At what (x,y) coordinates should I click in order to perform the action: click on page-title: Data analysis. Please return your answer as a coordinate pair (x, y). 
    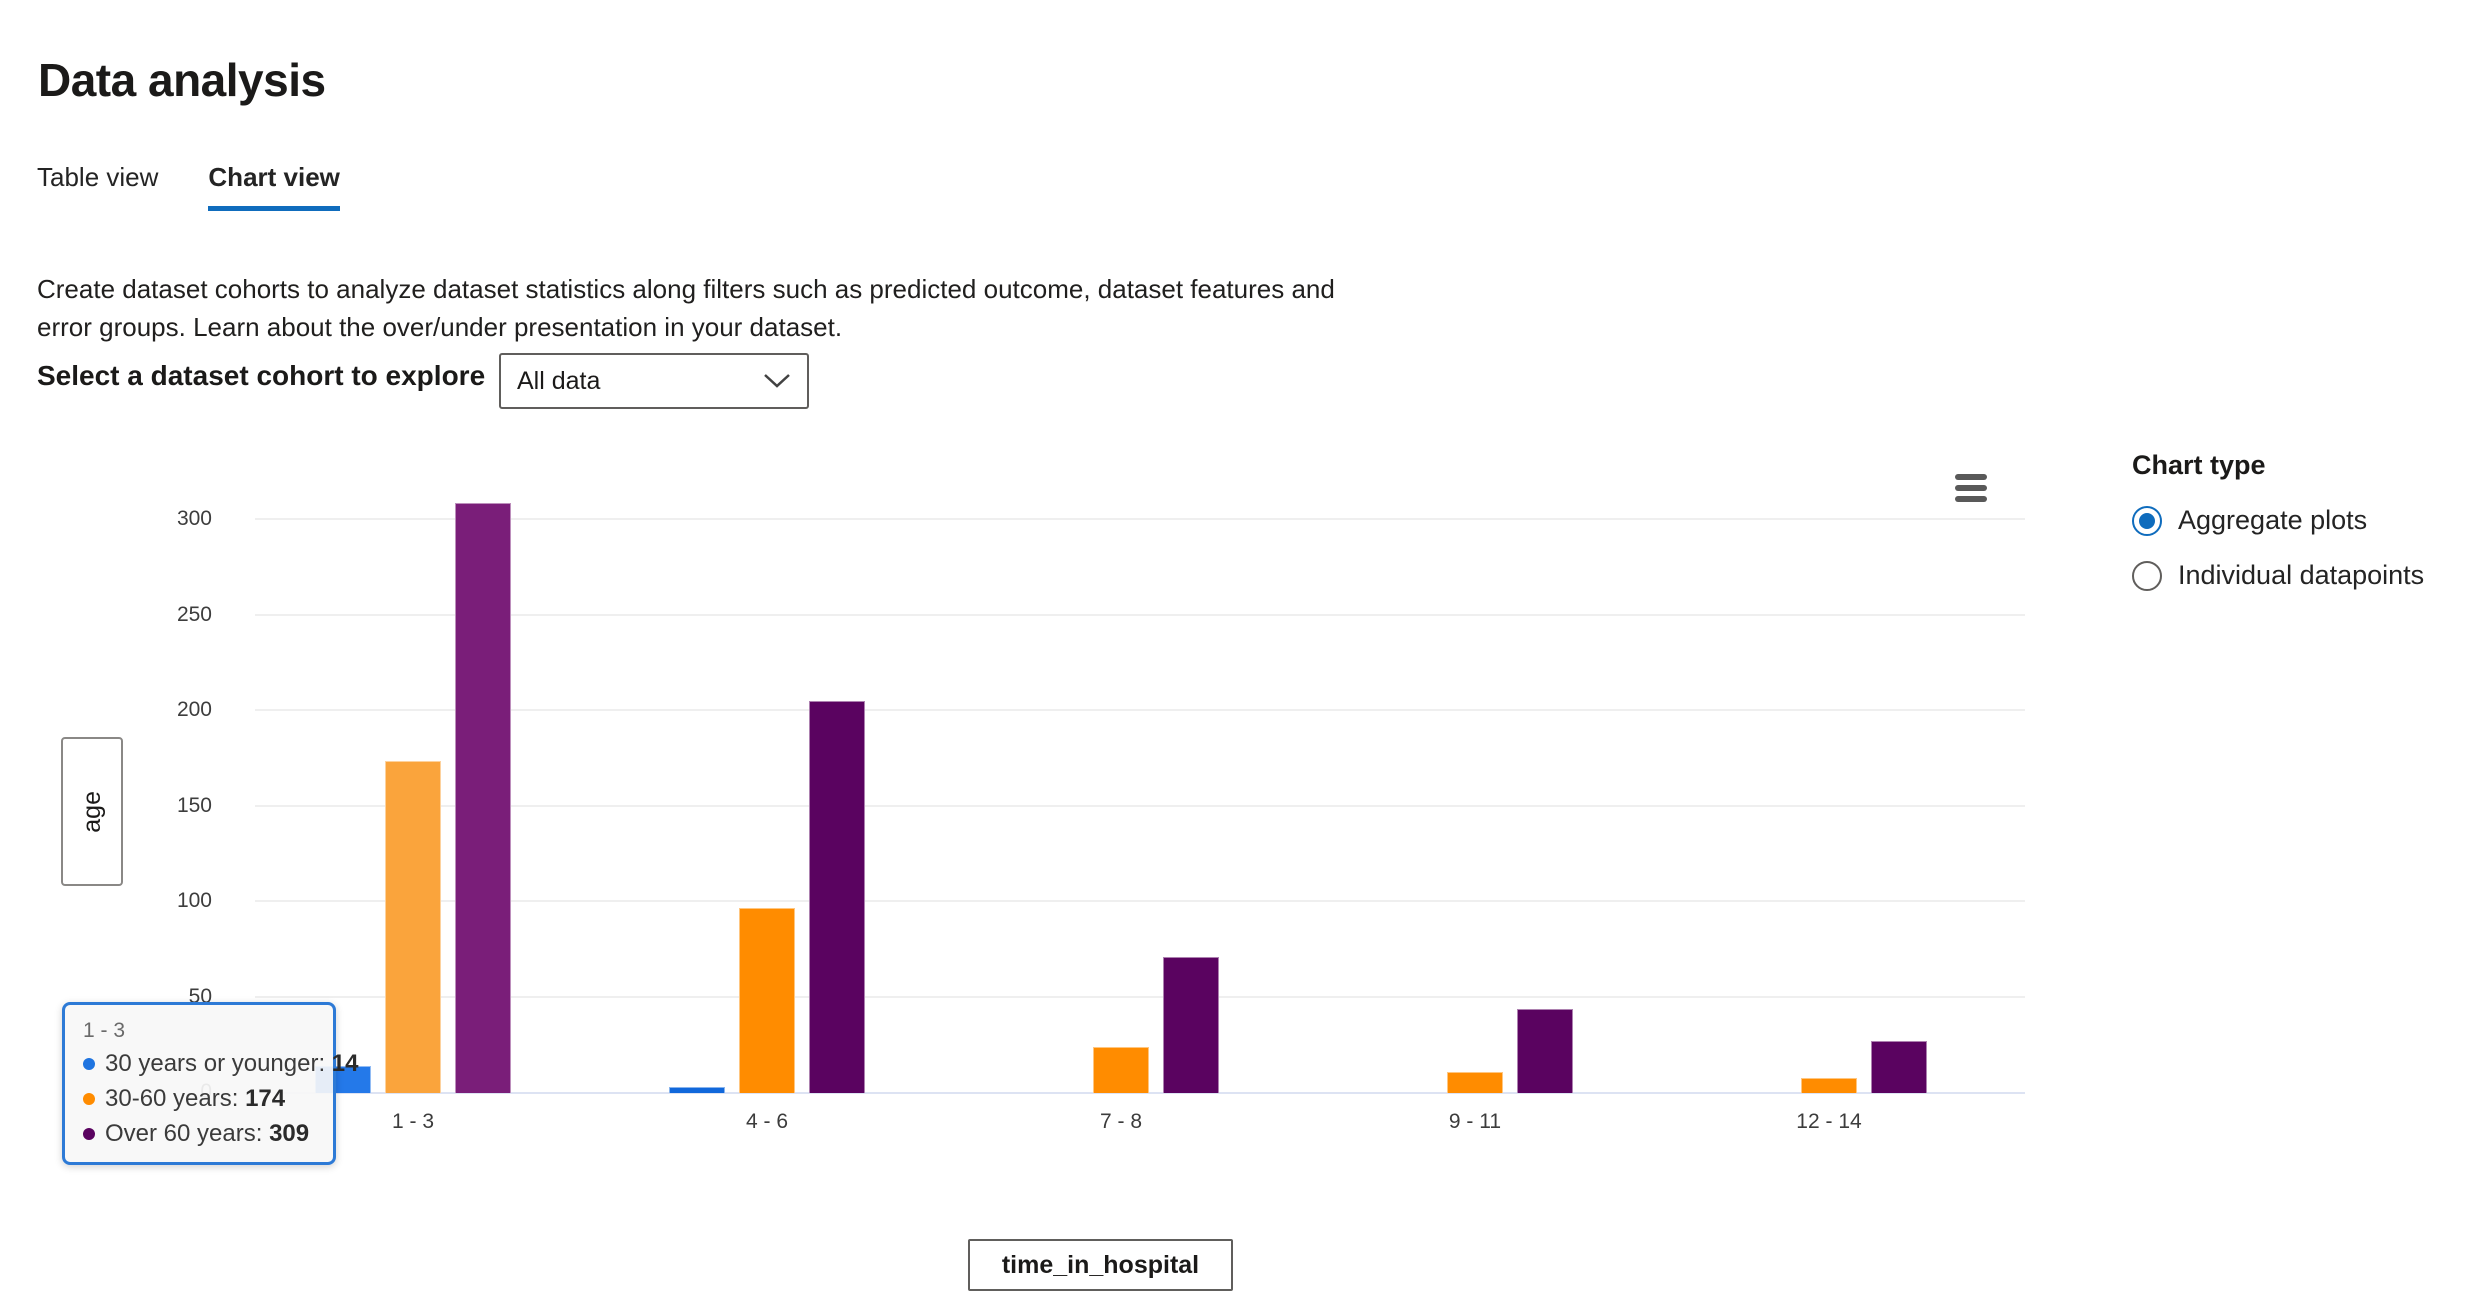
    Looking at the image, I should click on (182, 79).